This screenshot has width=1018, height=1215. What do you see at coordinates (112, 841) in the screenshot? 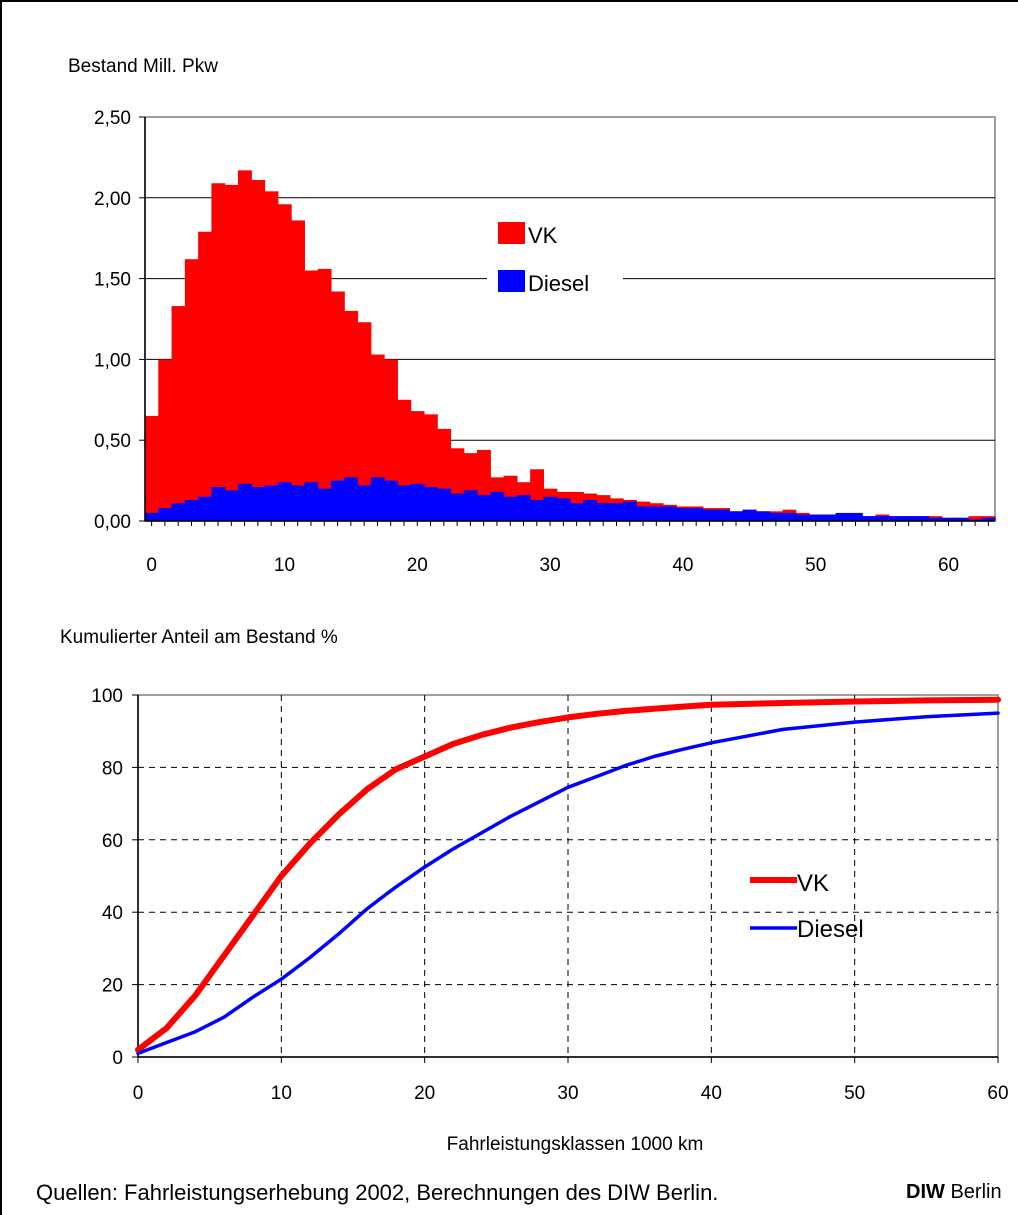
I see `y-tick-label: 60` at bounding box center [112, 841].